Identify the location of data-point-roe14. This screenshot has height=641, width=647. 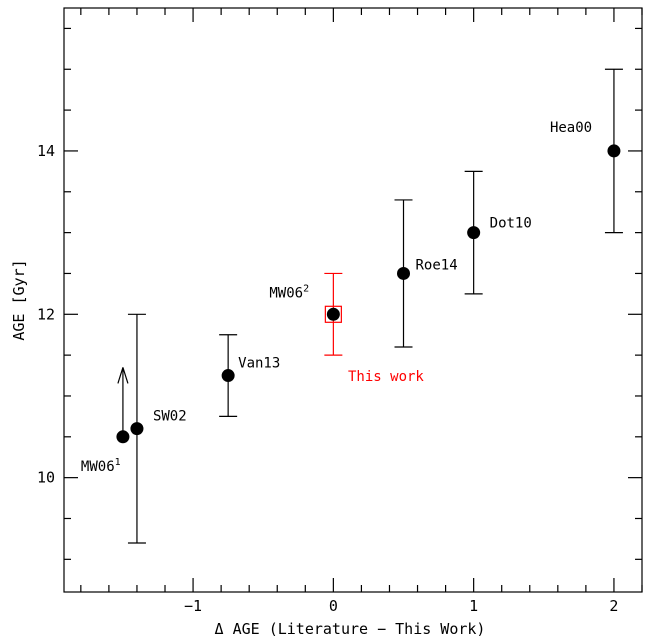
(404, 273).